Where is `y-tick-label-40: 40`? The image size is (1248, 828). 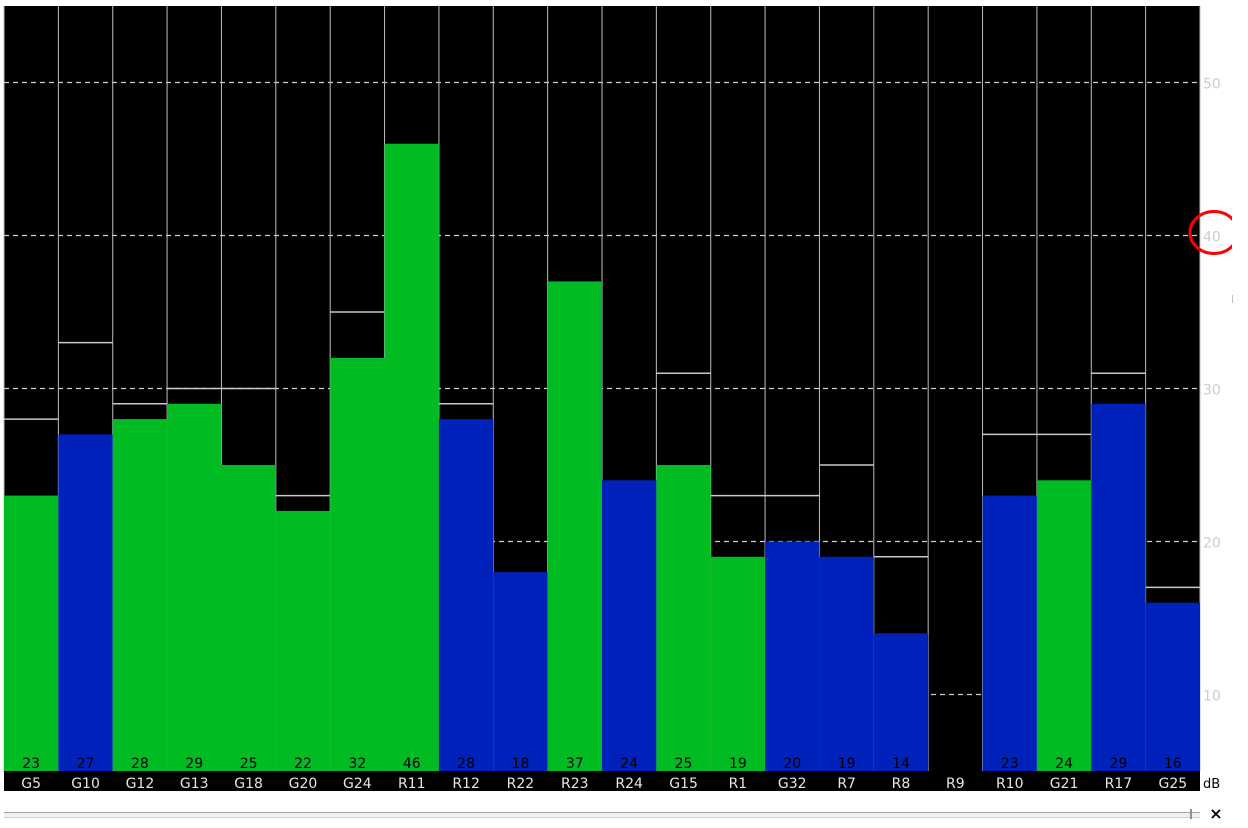
y-tick-label-40: 40 is located at coordinates (1212, 238).